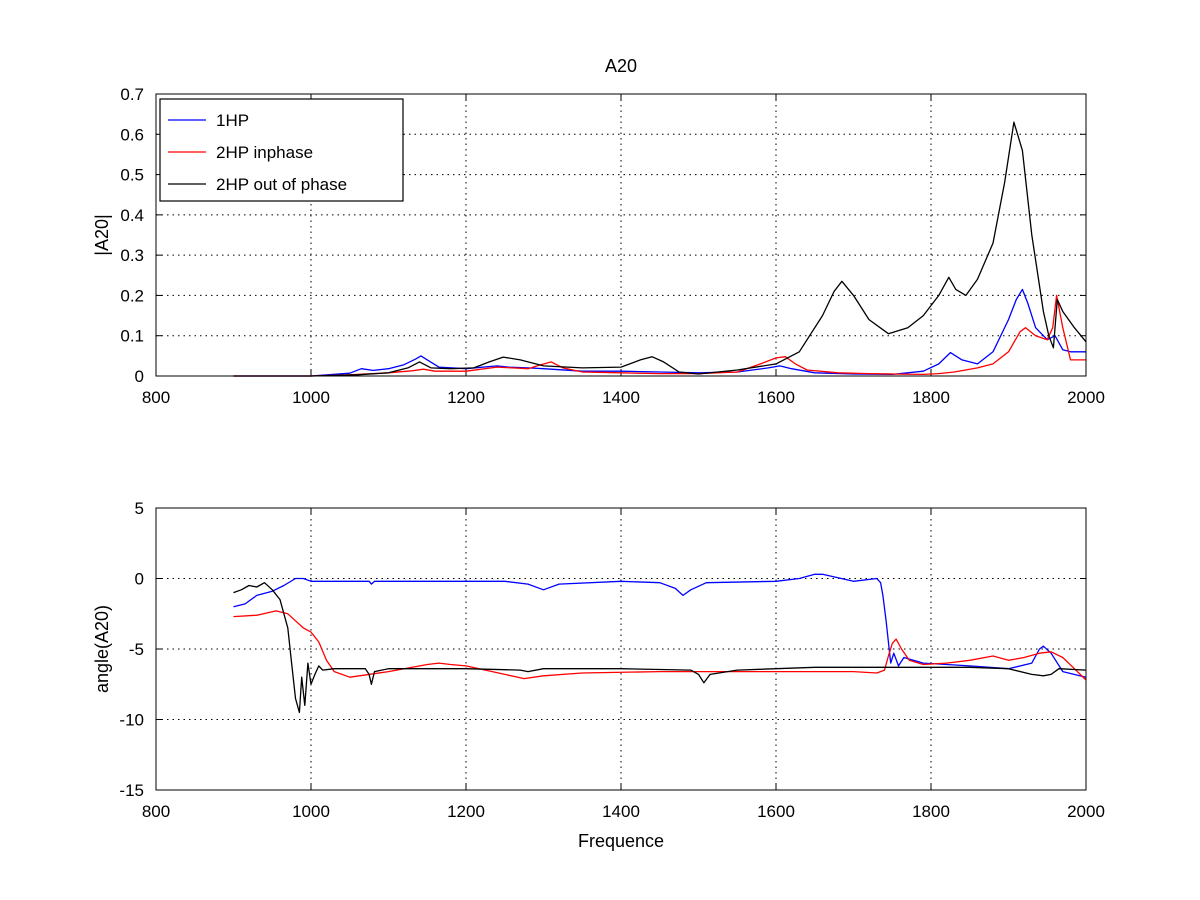  I want to click on legend-label-2hp-out-of-phase: 2HP out of phase, so click(281, 184).